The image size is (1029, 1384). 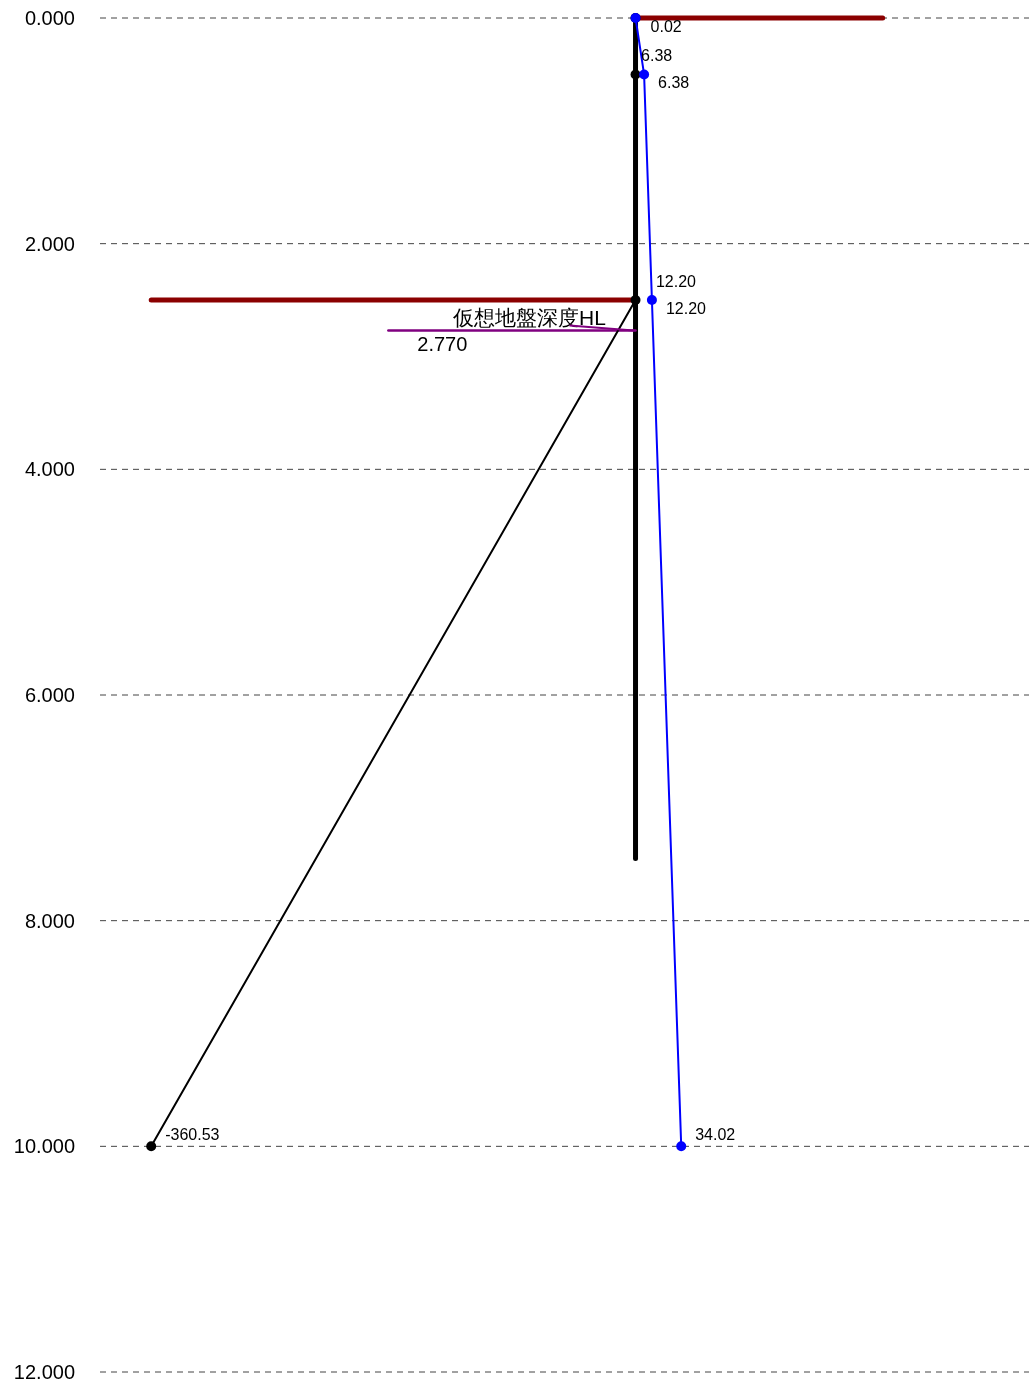 What do you see at coordinates (49, 920) in the screenshot?
I see `y-tick-label: 8.000` at bounding box center [49, 920].